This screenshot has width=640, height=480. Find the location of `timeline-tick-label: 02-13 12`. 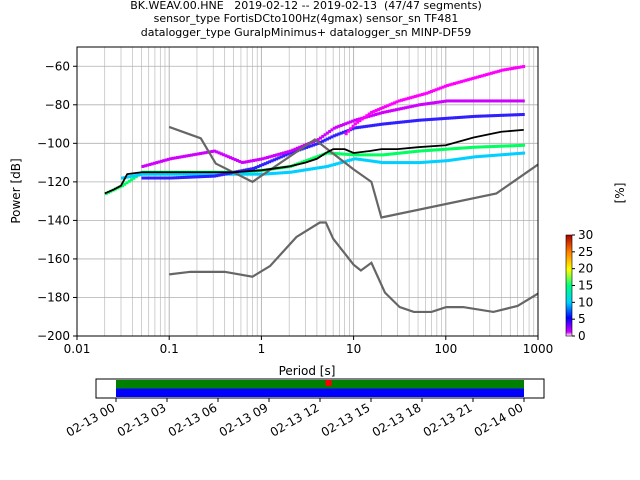

timeline-tick-label: 02-13 12 is located at coordinates (295, 419).